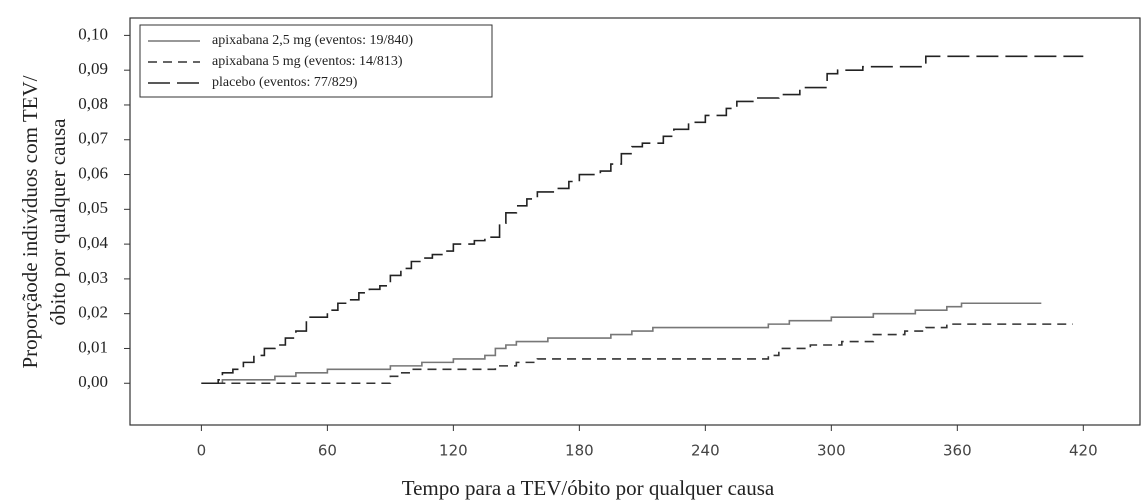 This screenshot has height=504, width=1146. What do you see at coordinates (93, 277) in the screenshot?
I see `y-tick-label: 0,03` at bounding box center [93, 277].